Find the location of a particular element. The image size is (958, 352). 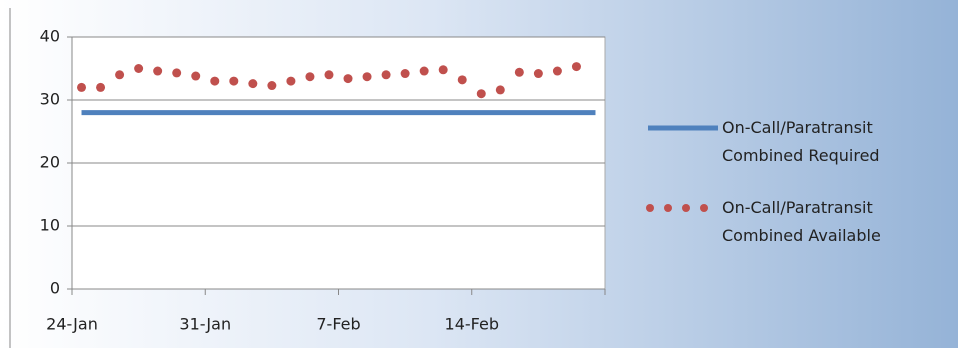

y-tick-label: 40 is located at coordinates (50, 36).